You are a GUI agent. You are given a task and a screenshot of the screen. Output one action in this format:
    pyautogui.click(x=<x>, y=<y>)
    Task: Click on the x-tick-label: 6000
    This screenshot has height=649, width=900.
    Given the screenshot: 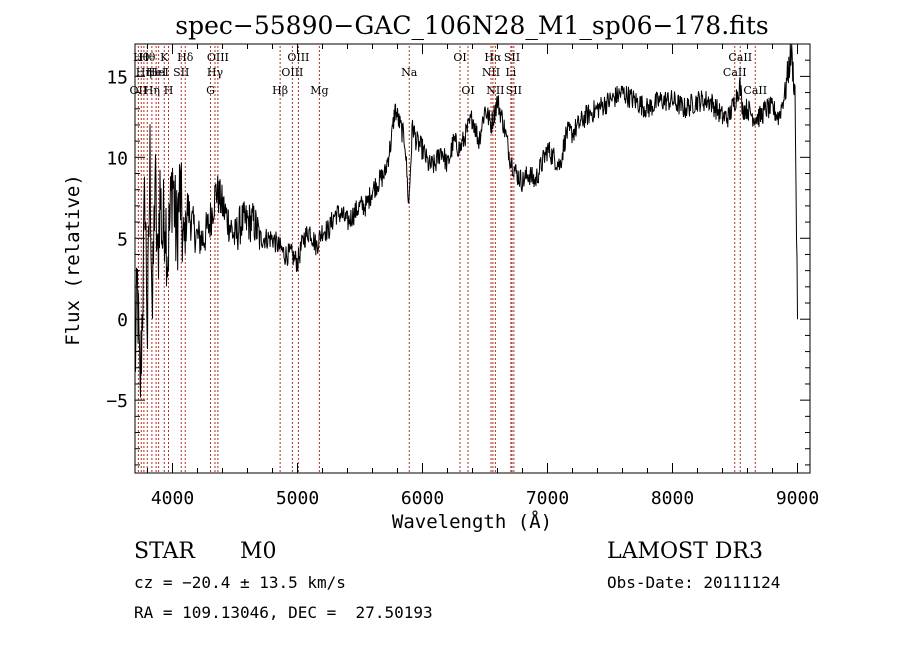 What is the action you would take?
    pyautogui.click(x=422, y=498)
    